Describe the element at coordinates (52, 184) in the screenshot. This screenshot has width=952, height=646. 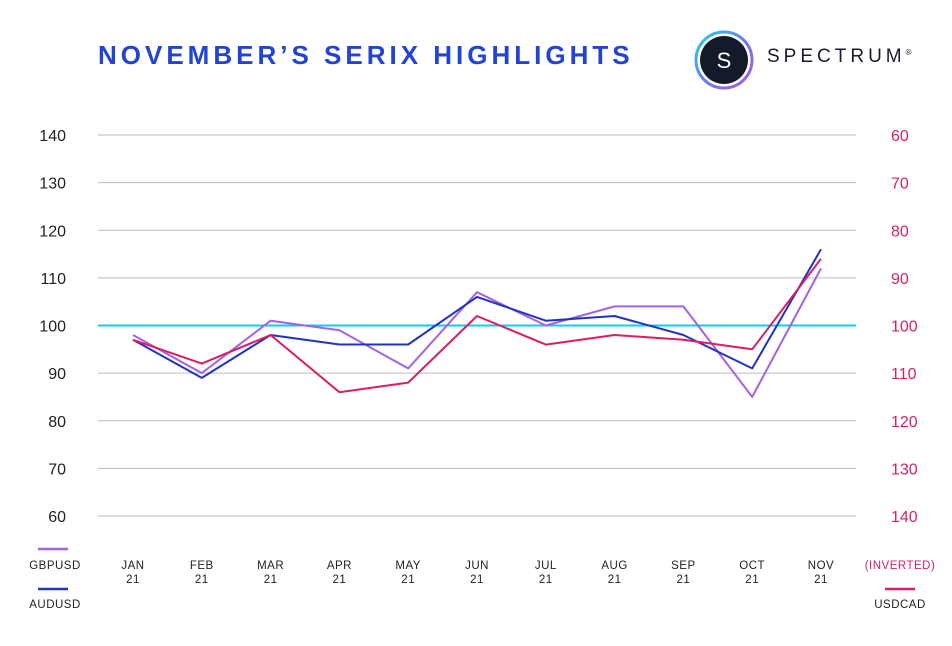
I see `left-tick-label: 130` at that location.